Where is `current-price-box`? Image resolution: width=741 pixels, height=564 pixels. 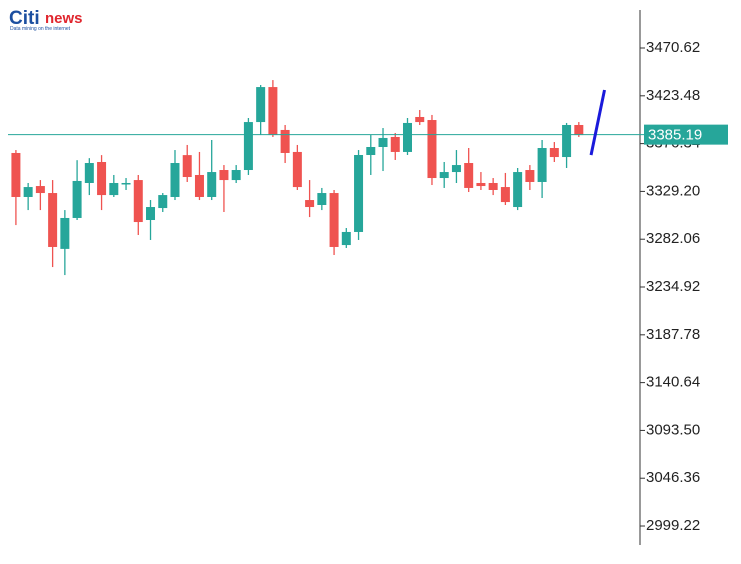 current-price-box is located at coordinates (686, 134).